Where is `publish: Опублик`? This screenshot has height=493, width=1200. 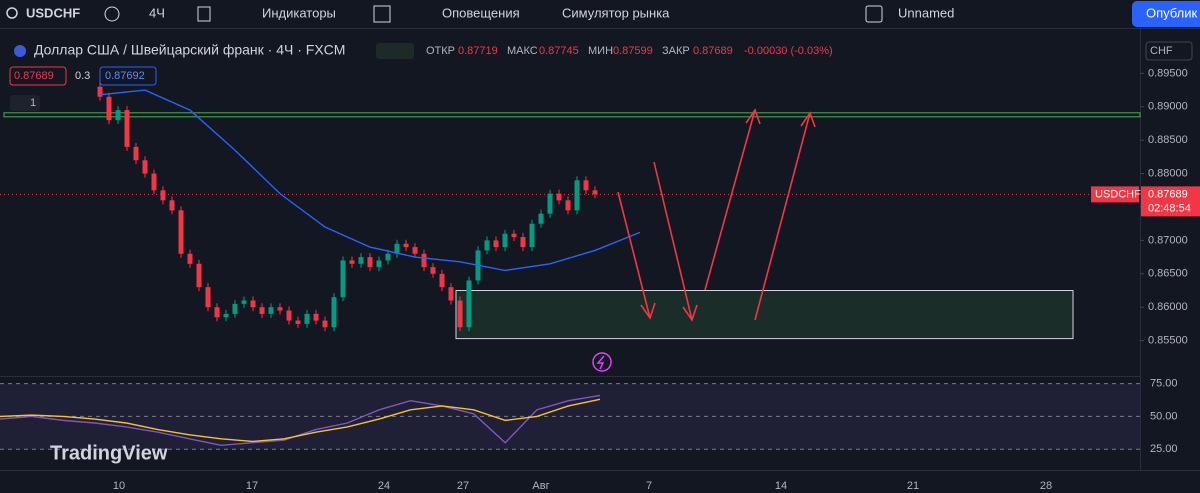
publish: Опублик is located at coordinates (1172, 12).